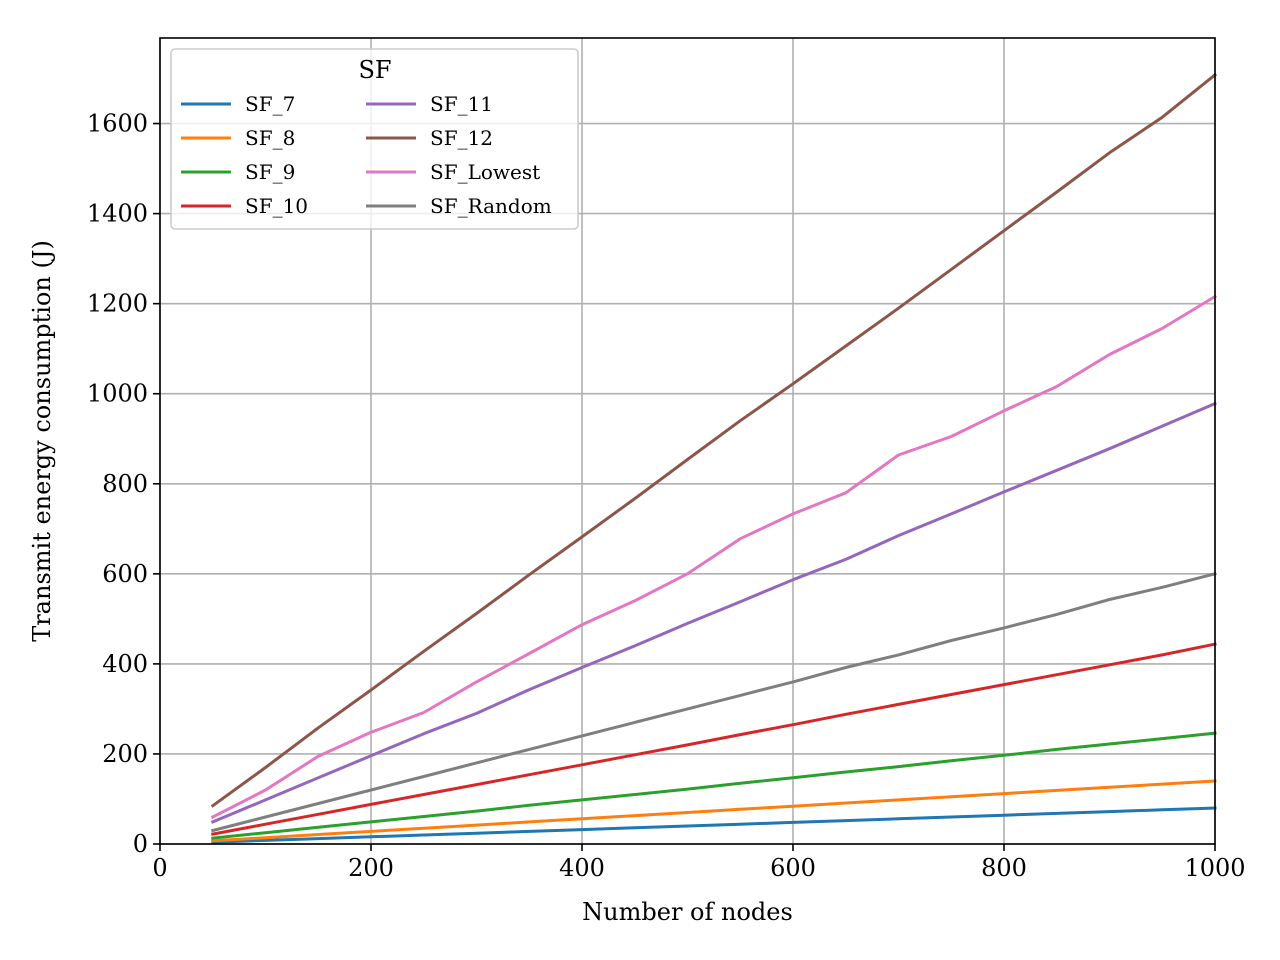 Image resolution: width=1280 pixels, height=960 pixels. I want to click on legend-entry-label: SF_Lowest, so click(485, 172).